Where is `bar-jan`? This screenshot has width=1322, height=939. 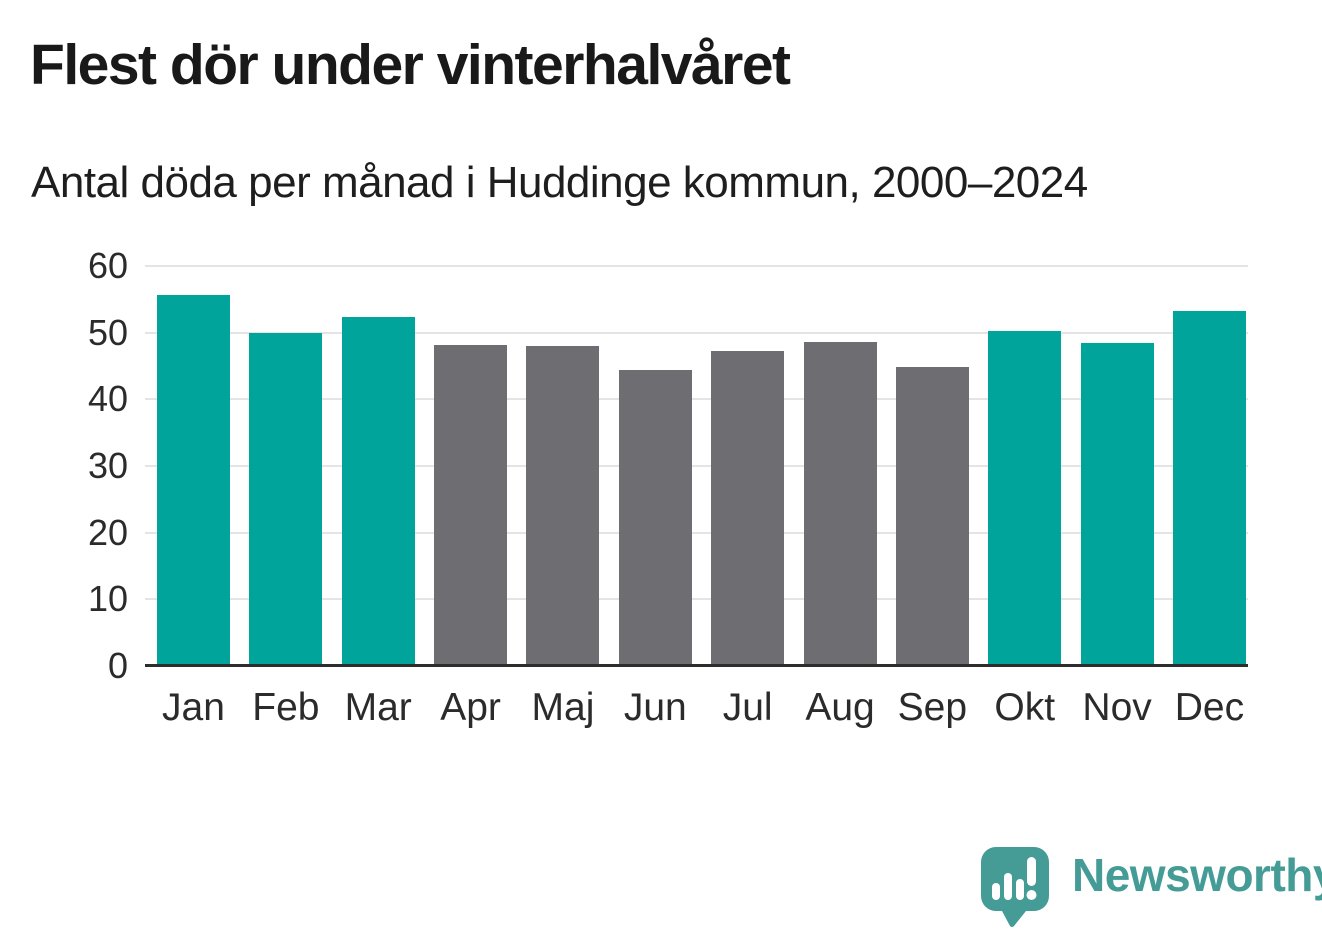
bar-jan is located at coordinates (193, 480).